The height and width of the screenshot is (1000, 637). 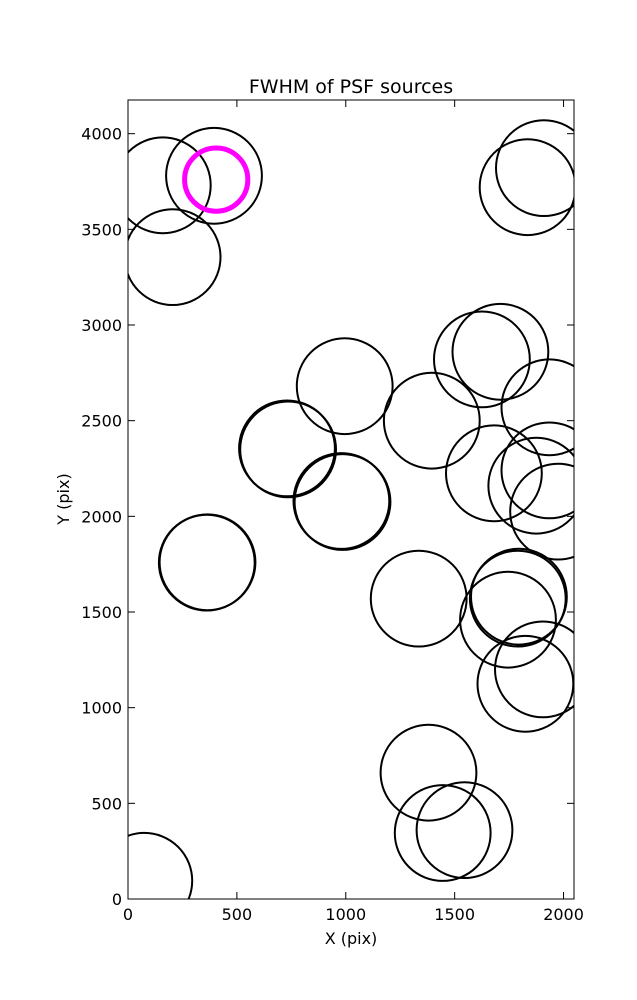 I want to click on x-tick-label: 1500, so click(x=454, y=914).